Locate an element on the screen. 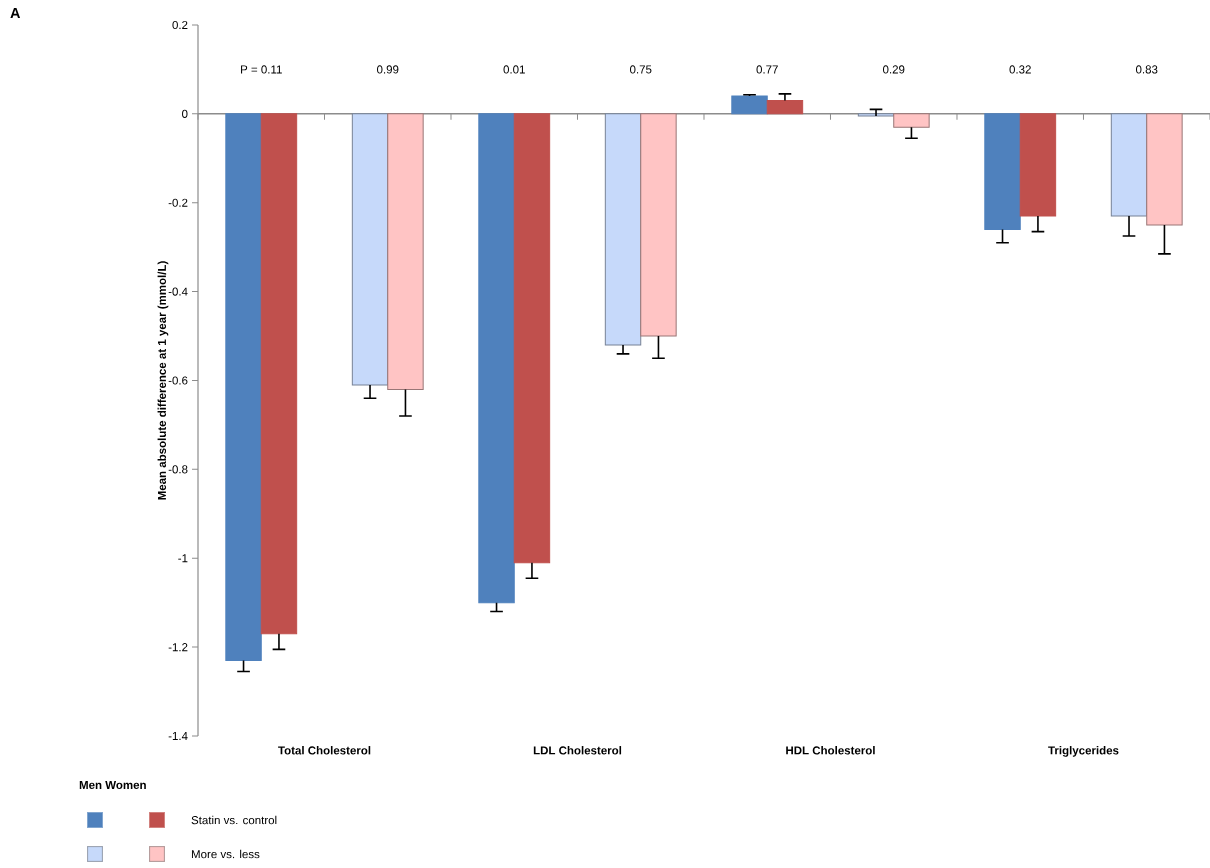 The width and height of the screenshot is (1210, 868). annotation: 0.75 is located at coordinates (641, 69).